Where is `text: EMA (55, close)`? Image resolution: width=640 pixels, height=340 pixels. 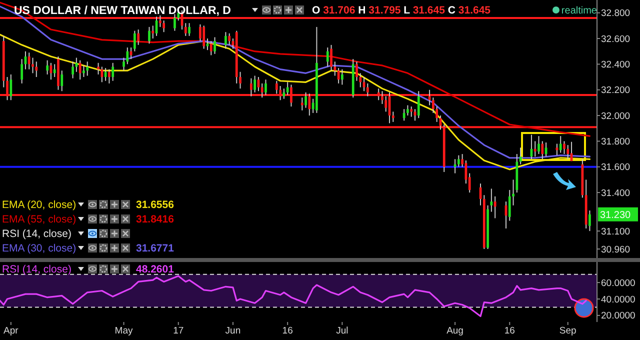
text: EMA (55, close) is located at coordinates (39, 220).